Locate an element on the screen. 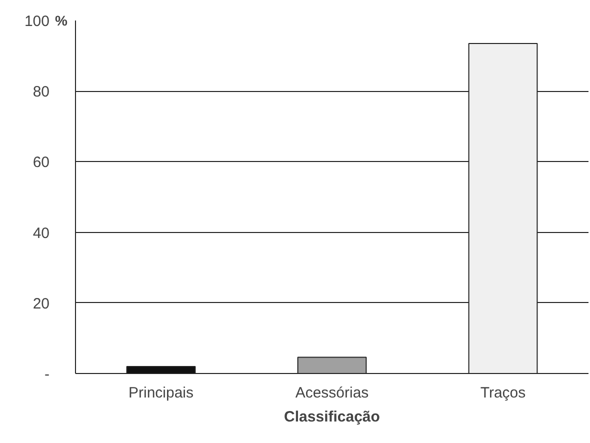 Image resolution: width=590 pixels, height=443 pixels. x-tick-label: Acessórias is located at coordinates (332, 393).